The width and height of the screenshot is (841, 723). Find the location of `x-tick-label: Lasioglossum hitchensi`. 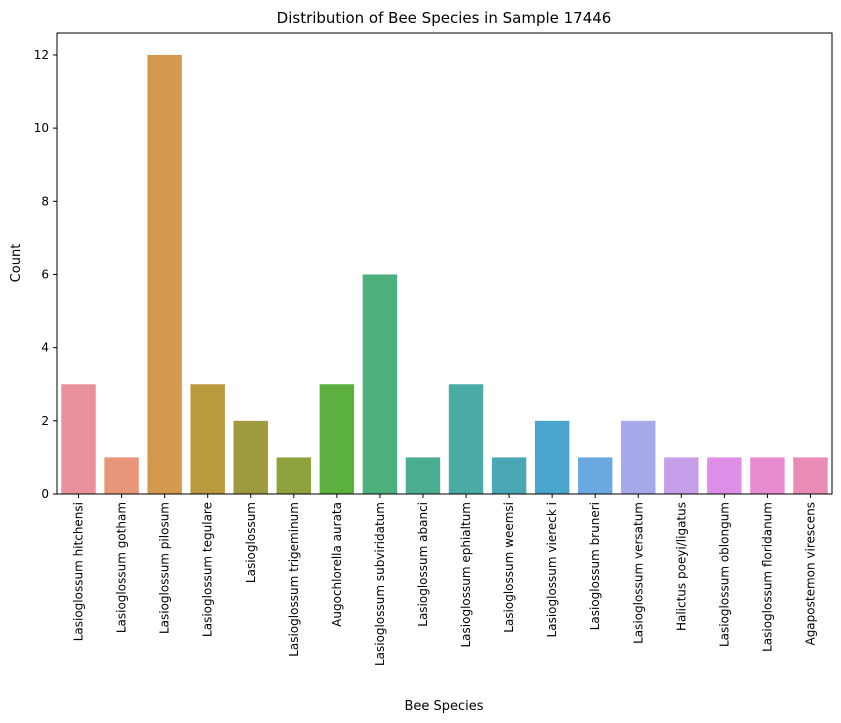

x-tick-label: Lasioglossum hitchensi is located at coordinates (79, 571).